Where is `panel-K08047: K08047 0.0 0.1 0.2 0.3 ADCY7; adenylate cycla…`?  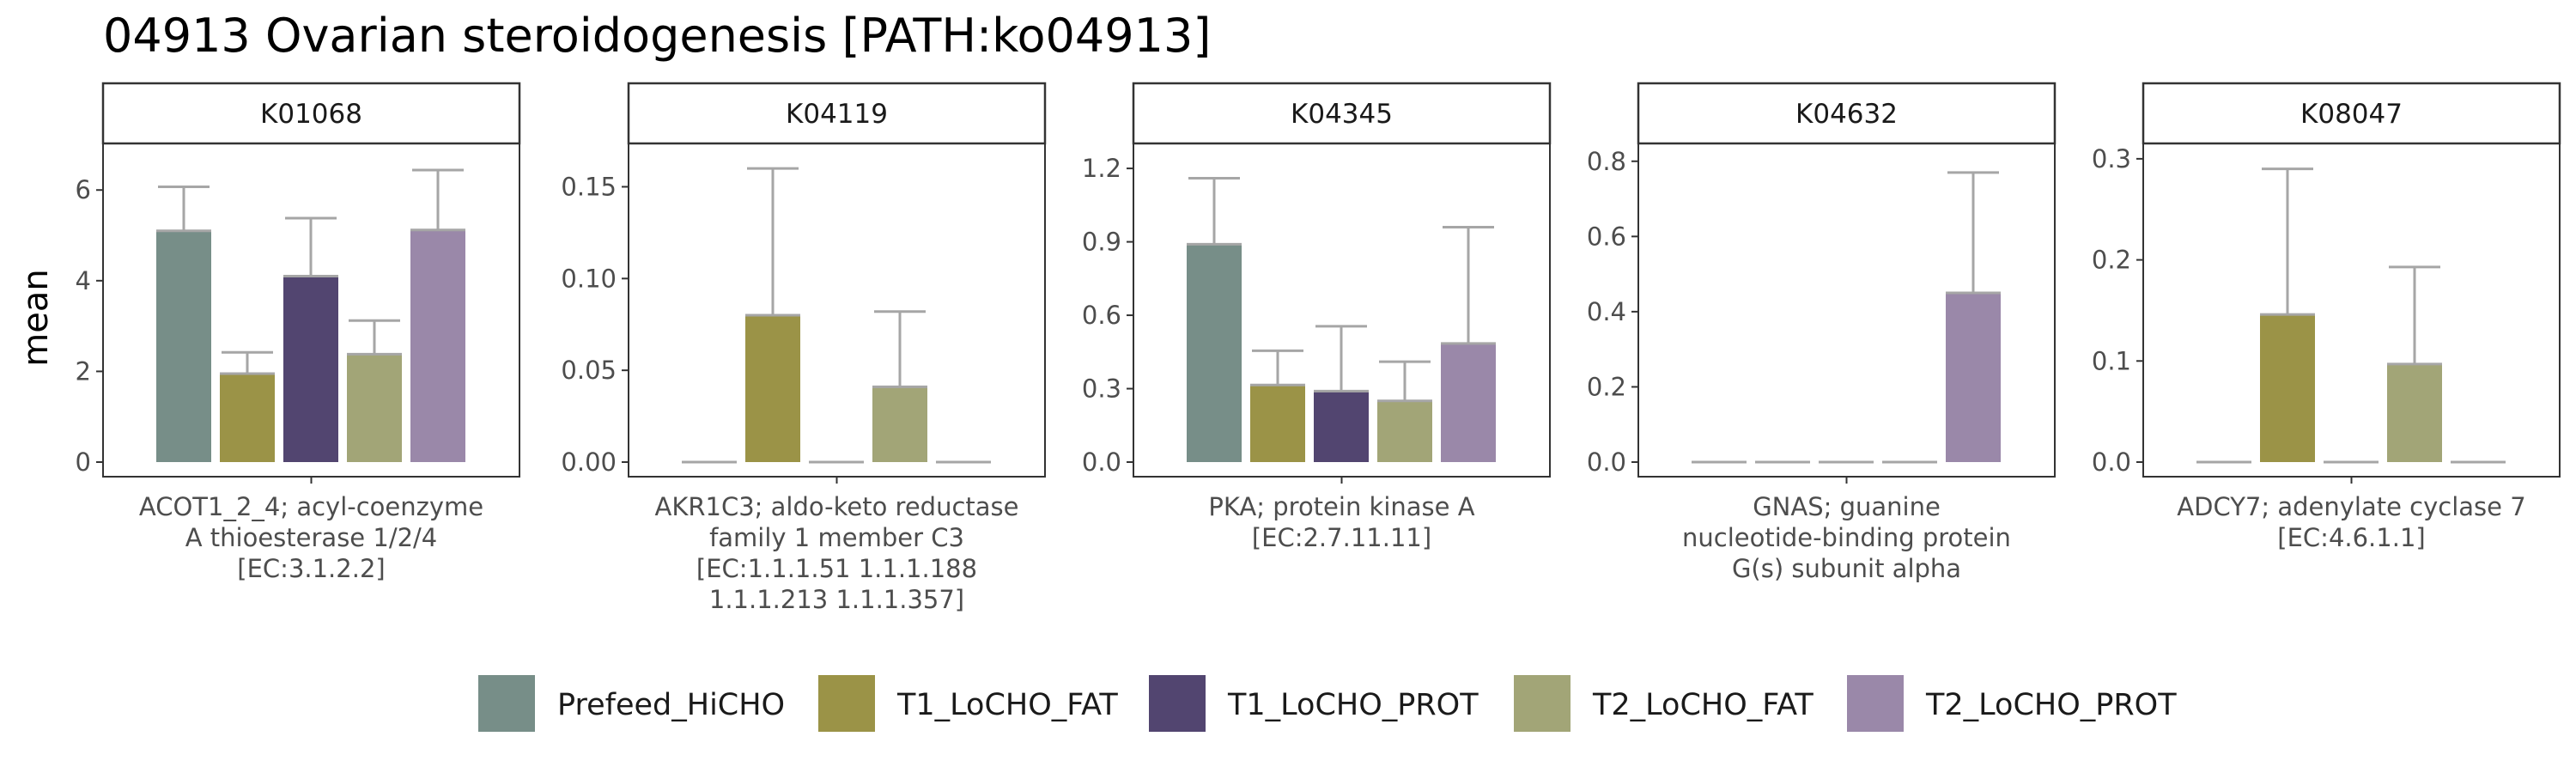
panel-K08047: K08047 0.0 0.1 0.2 0.3 ADCY7; adenylate cycla… is located at coordinates (2326, 317).